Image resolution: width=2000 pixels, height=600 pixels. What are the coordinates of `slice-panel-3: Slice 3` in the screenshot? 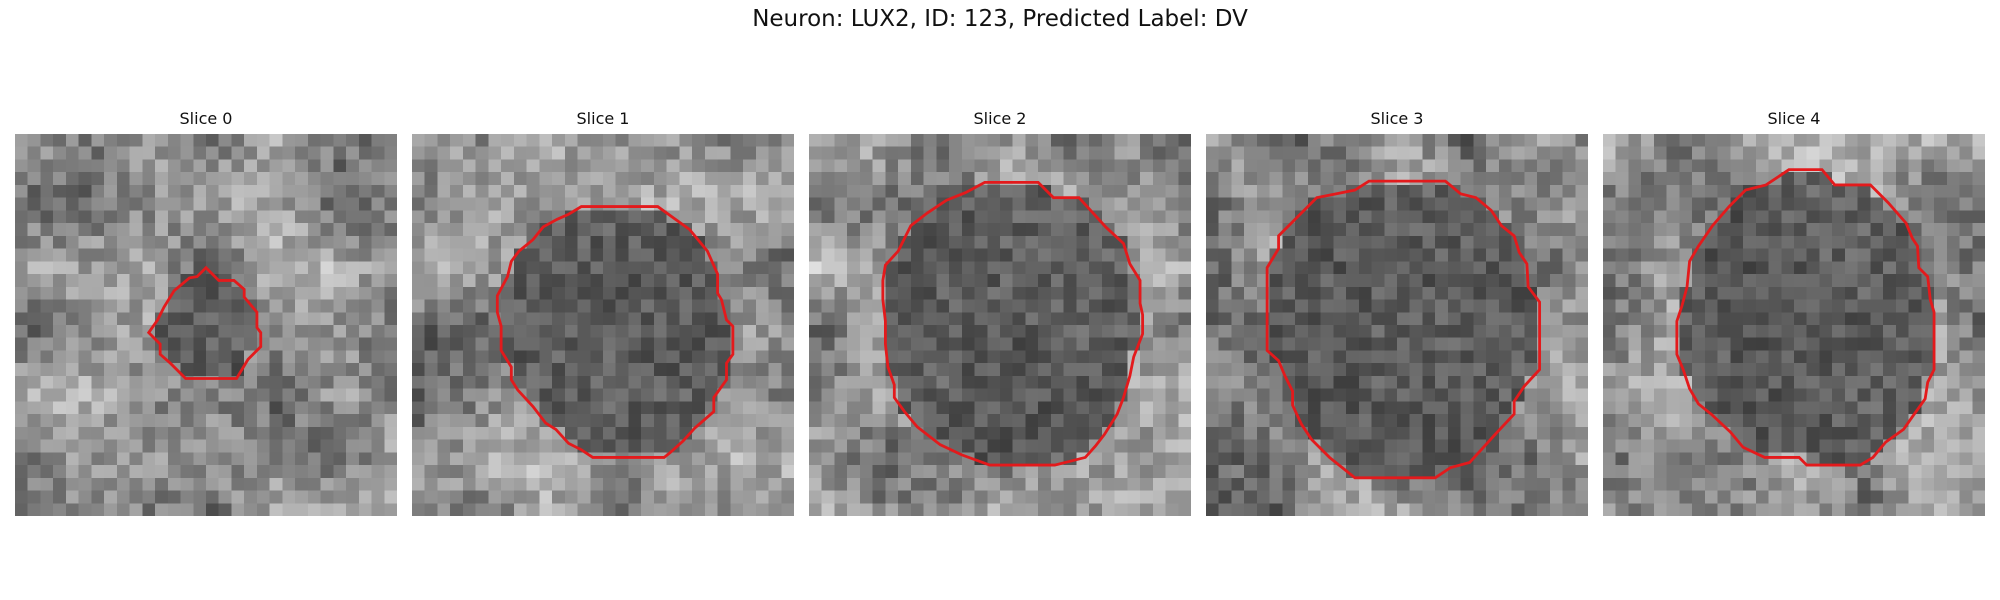 It's located at (1397, 312).